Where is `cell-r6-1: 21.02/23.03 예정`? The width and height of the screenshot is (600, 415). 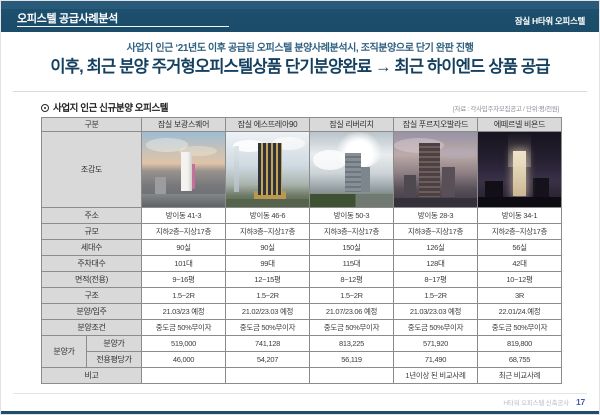 cell-r6-1: 21.02/23.03 예정 is located at coordinates (267, 311).